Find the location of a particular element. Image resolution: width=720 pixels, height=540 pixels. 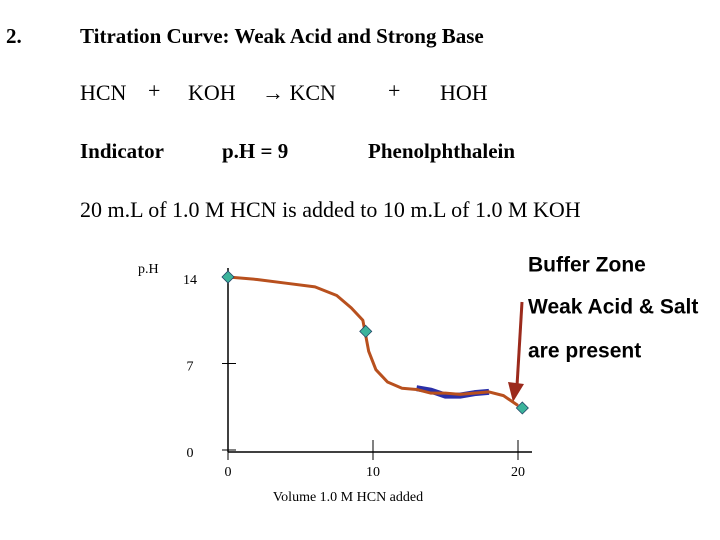

arrow is located at coordinates (519, 344).